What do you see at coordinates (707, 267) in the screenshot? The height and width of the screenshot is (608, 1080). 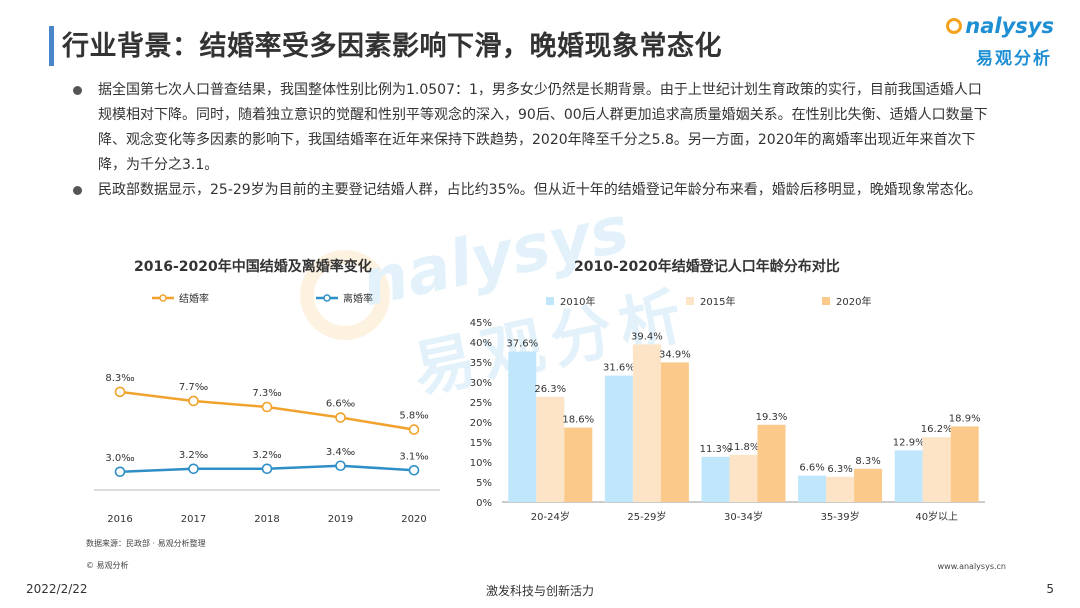 I see `bar-chart-title: 2010-2020年结婚登记人口年龄分布对比` at bounding box center [707, 267].